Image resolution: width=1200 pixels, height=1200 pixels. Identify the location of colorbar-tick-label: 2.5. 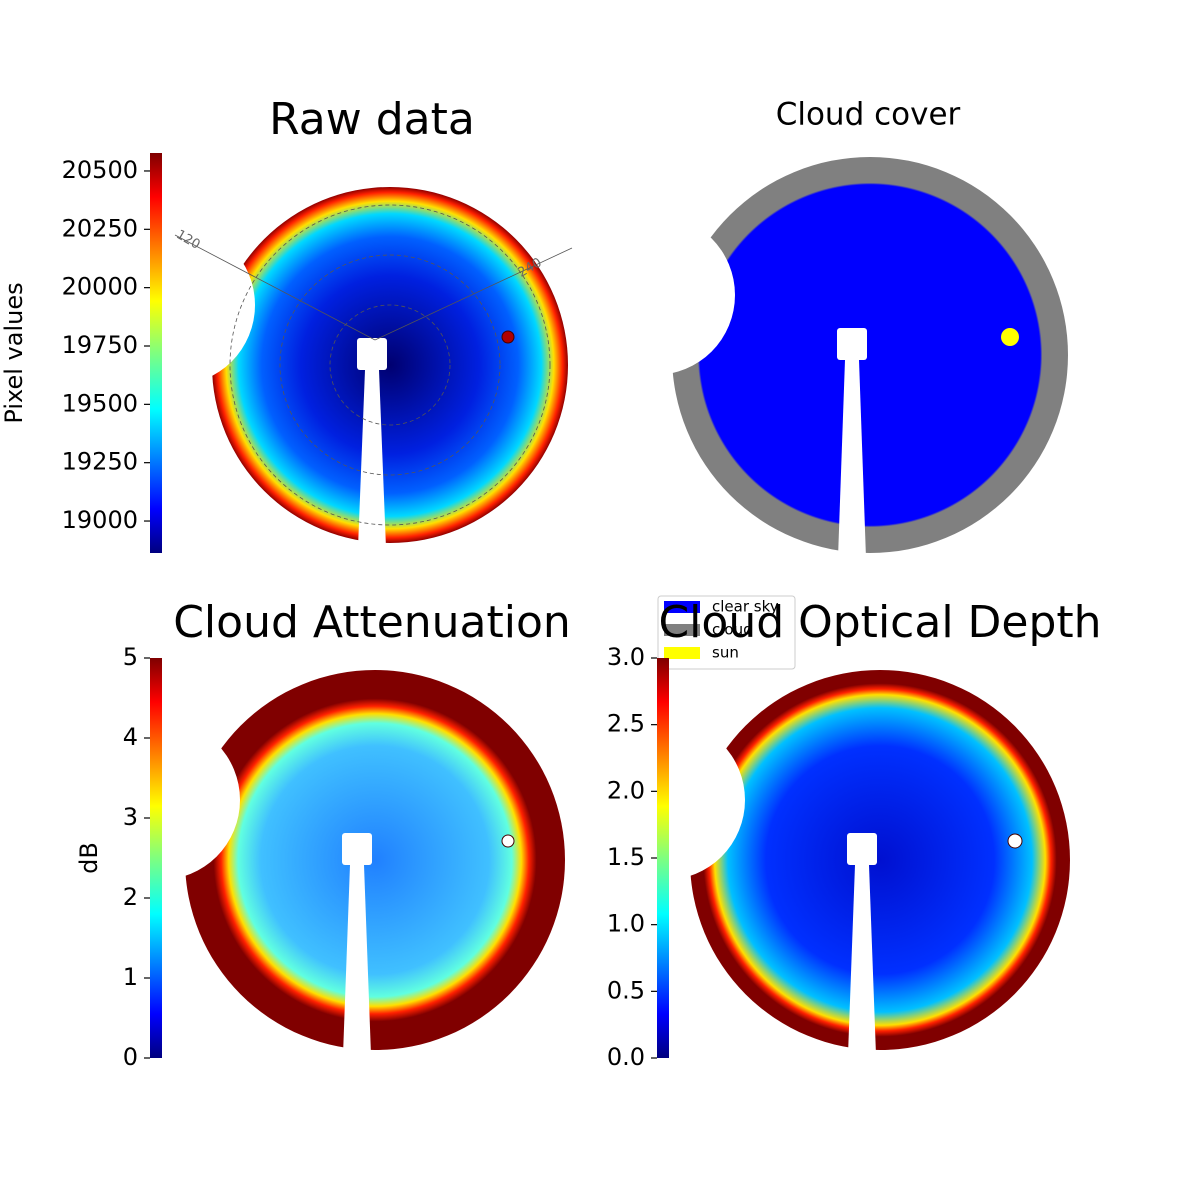
(626, 724).